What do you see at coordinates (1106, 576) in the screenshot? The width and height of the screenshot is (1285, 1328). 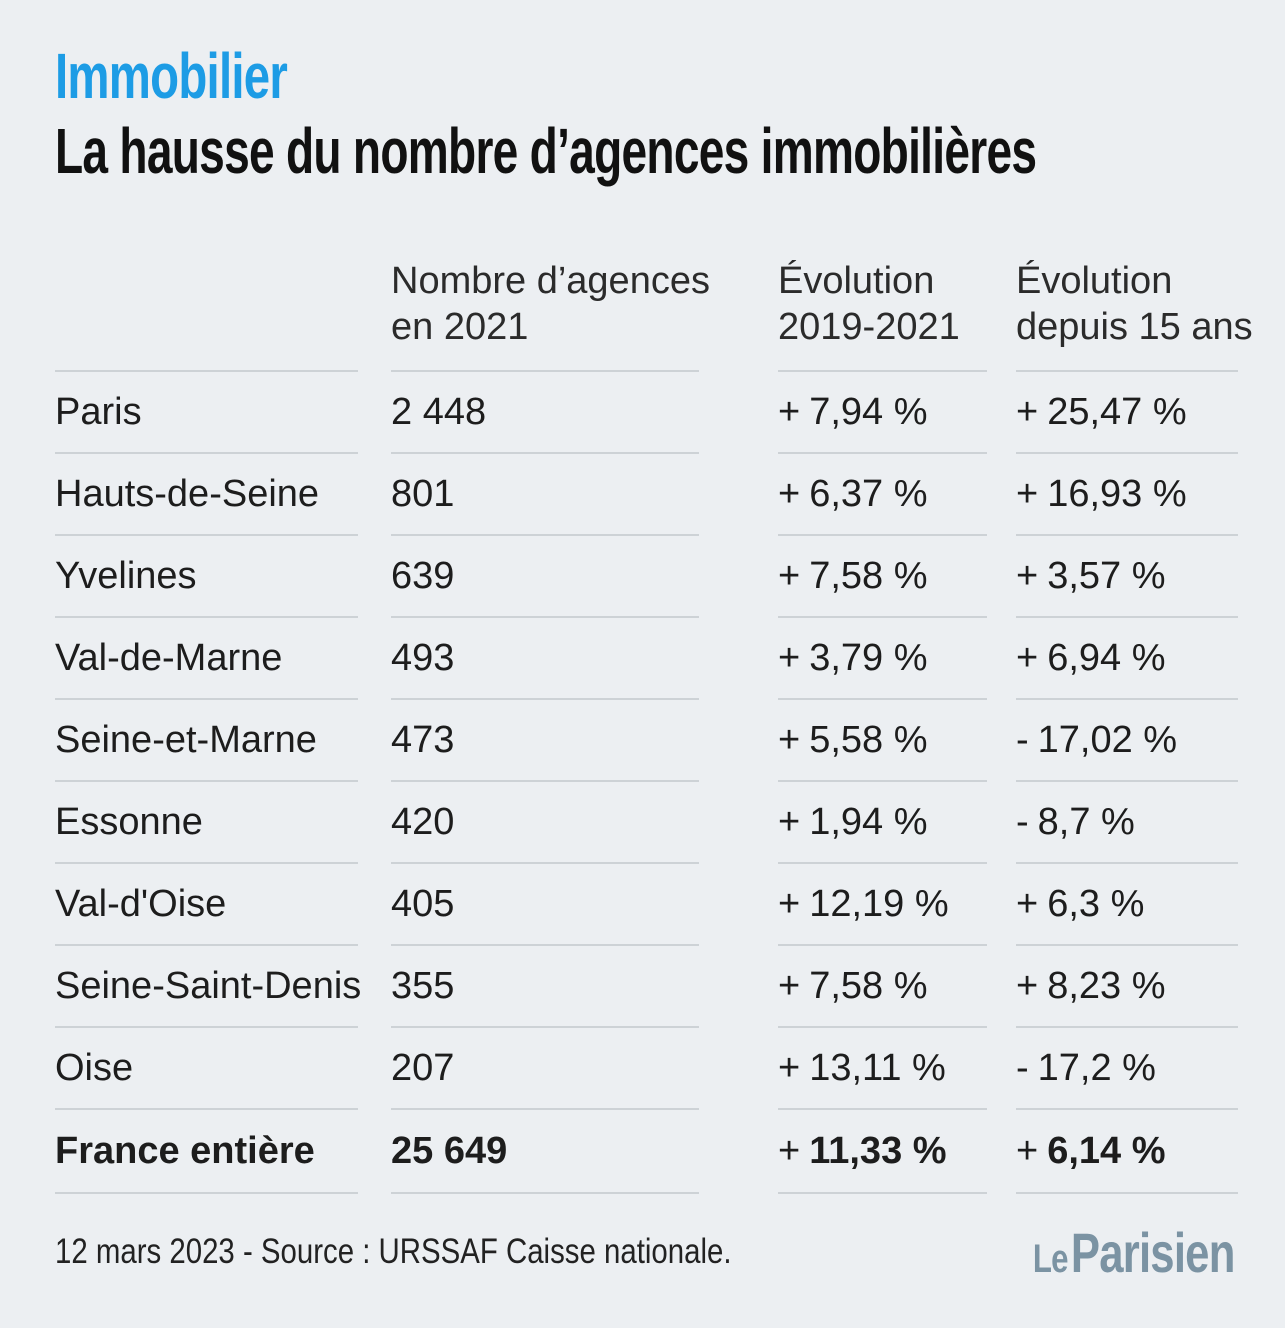 I see `evolution-number: 3,57 %` at bounding box center [1106, 576].